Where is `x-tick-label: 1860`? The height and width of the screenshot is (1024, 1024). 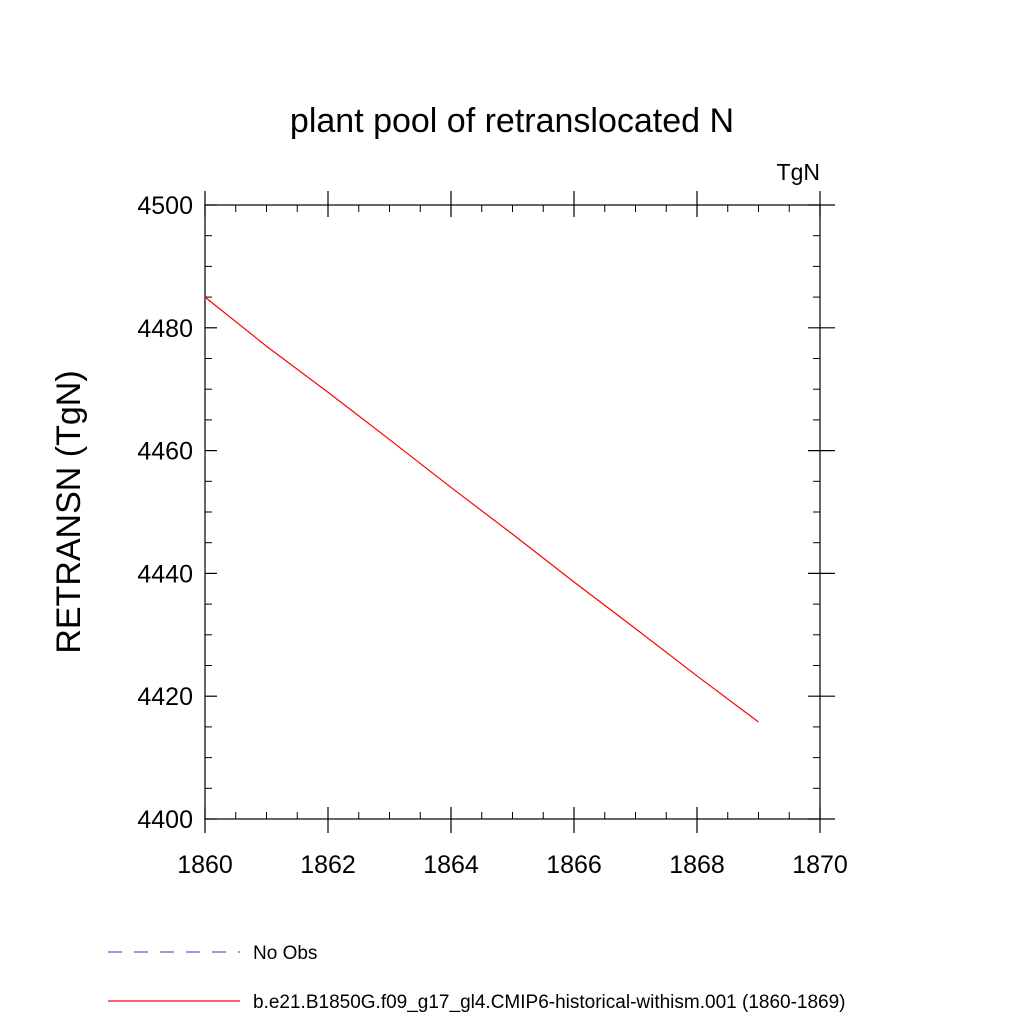
x-tick-label: 1860 is located at coordinates (205, 865).